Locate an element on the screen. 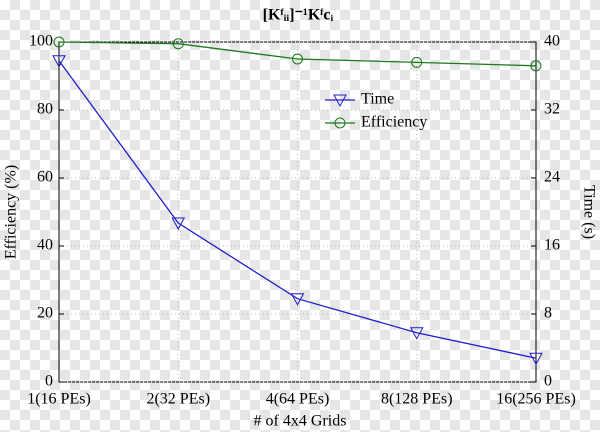 This screenshot has height=432, width=600. y2-tick-label: 16 is located at coordinates (552, 245).